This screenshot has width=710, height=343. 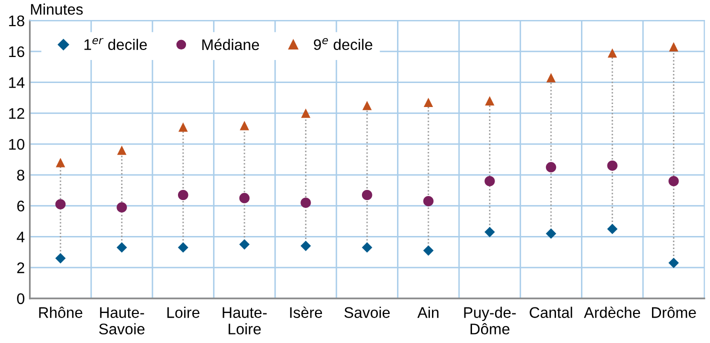 What do you see at coordinates (367, 312) in the screenshot?
I see `x-tick-label: Savoie` at bounding box center [367, 312].